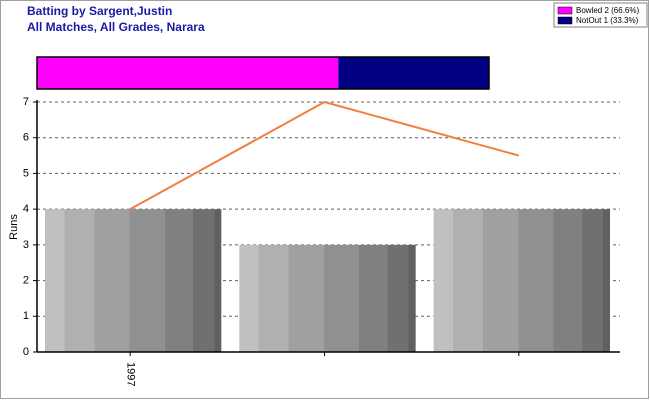  I want to click on y-tick-label: 1, so click(26, 316).